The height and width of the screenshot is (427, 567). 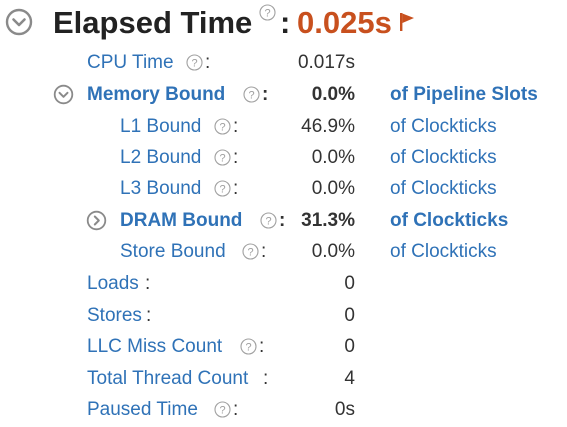 What do you see at coordinates (349, 346) in the screenshot?
I see `llc-miss-count-value: 0` at bounding box center [349, 346].